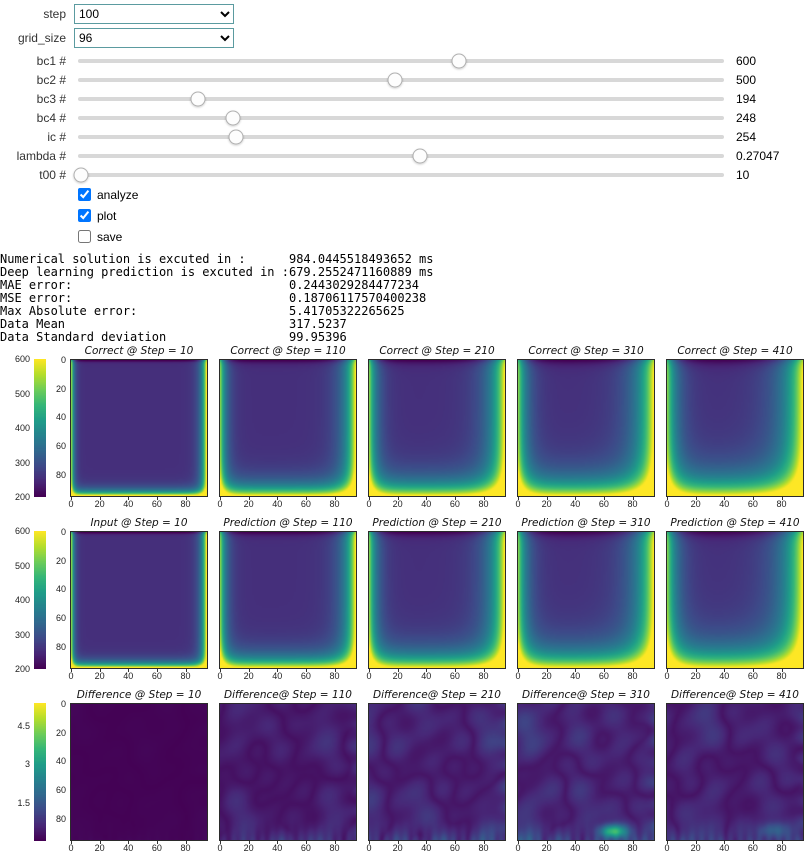 This screenshot has height=853, width=808. Describe the element at coordinates (404, 14) in the screenshot. I see `dropdown-row-step: step 100` at that location.